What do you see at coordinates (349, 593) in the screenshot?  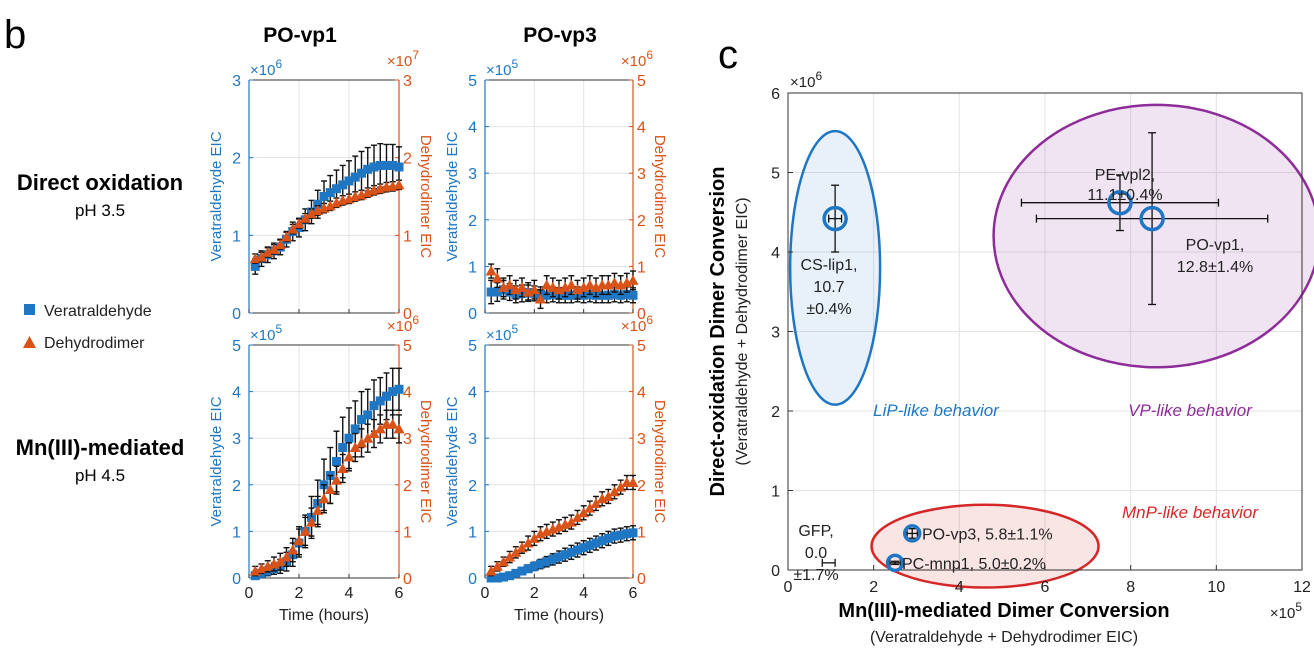 I see `x-tick-label: 4` at bounding box center [349, 593].